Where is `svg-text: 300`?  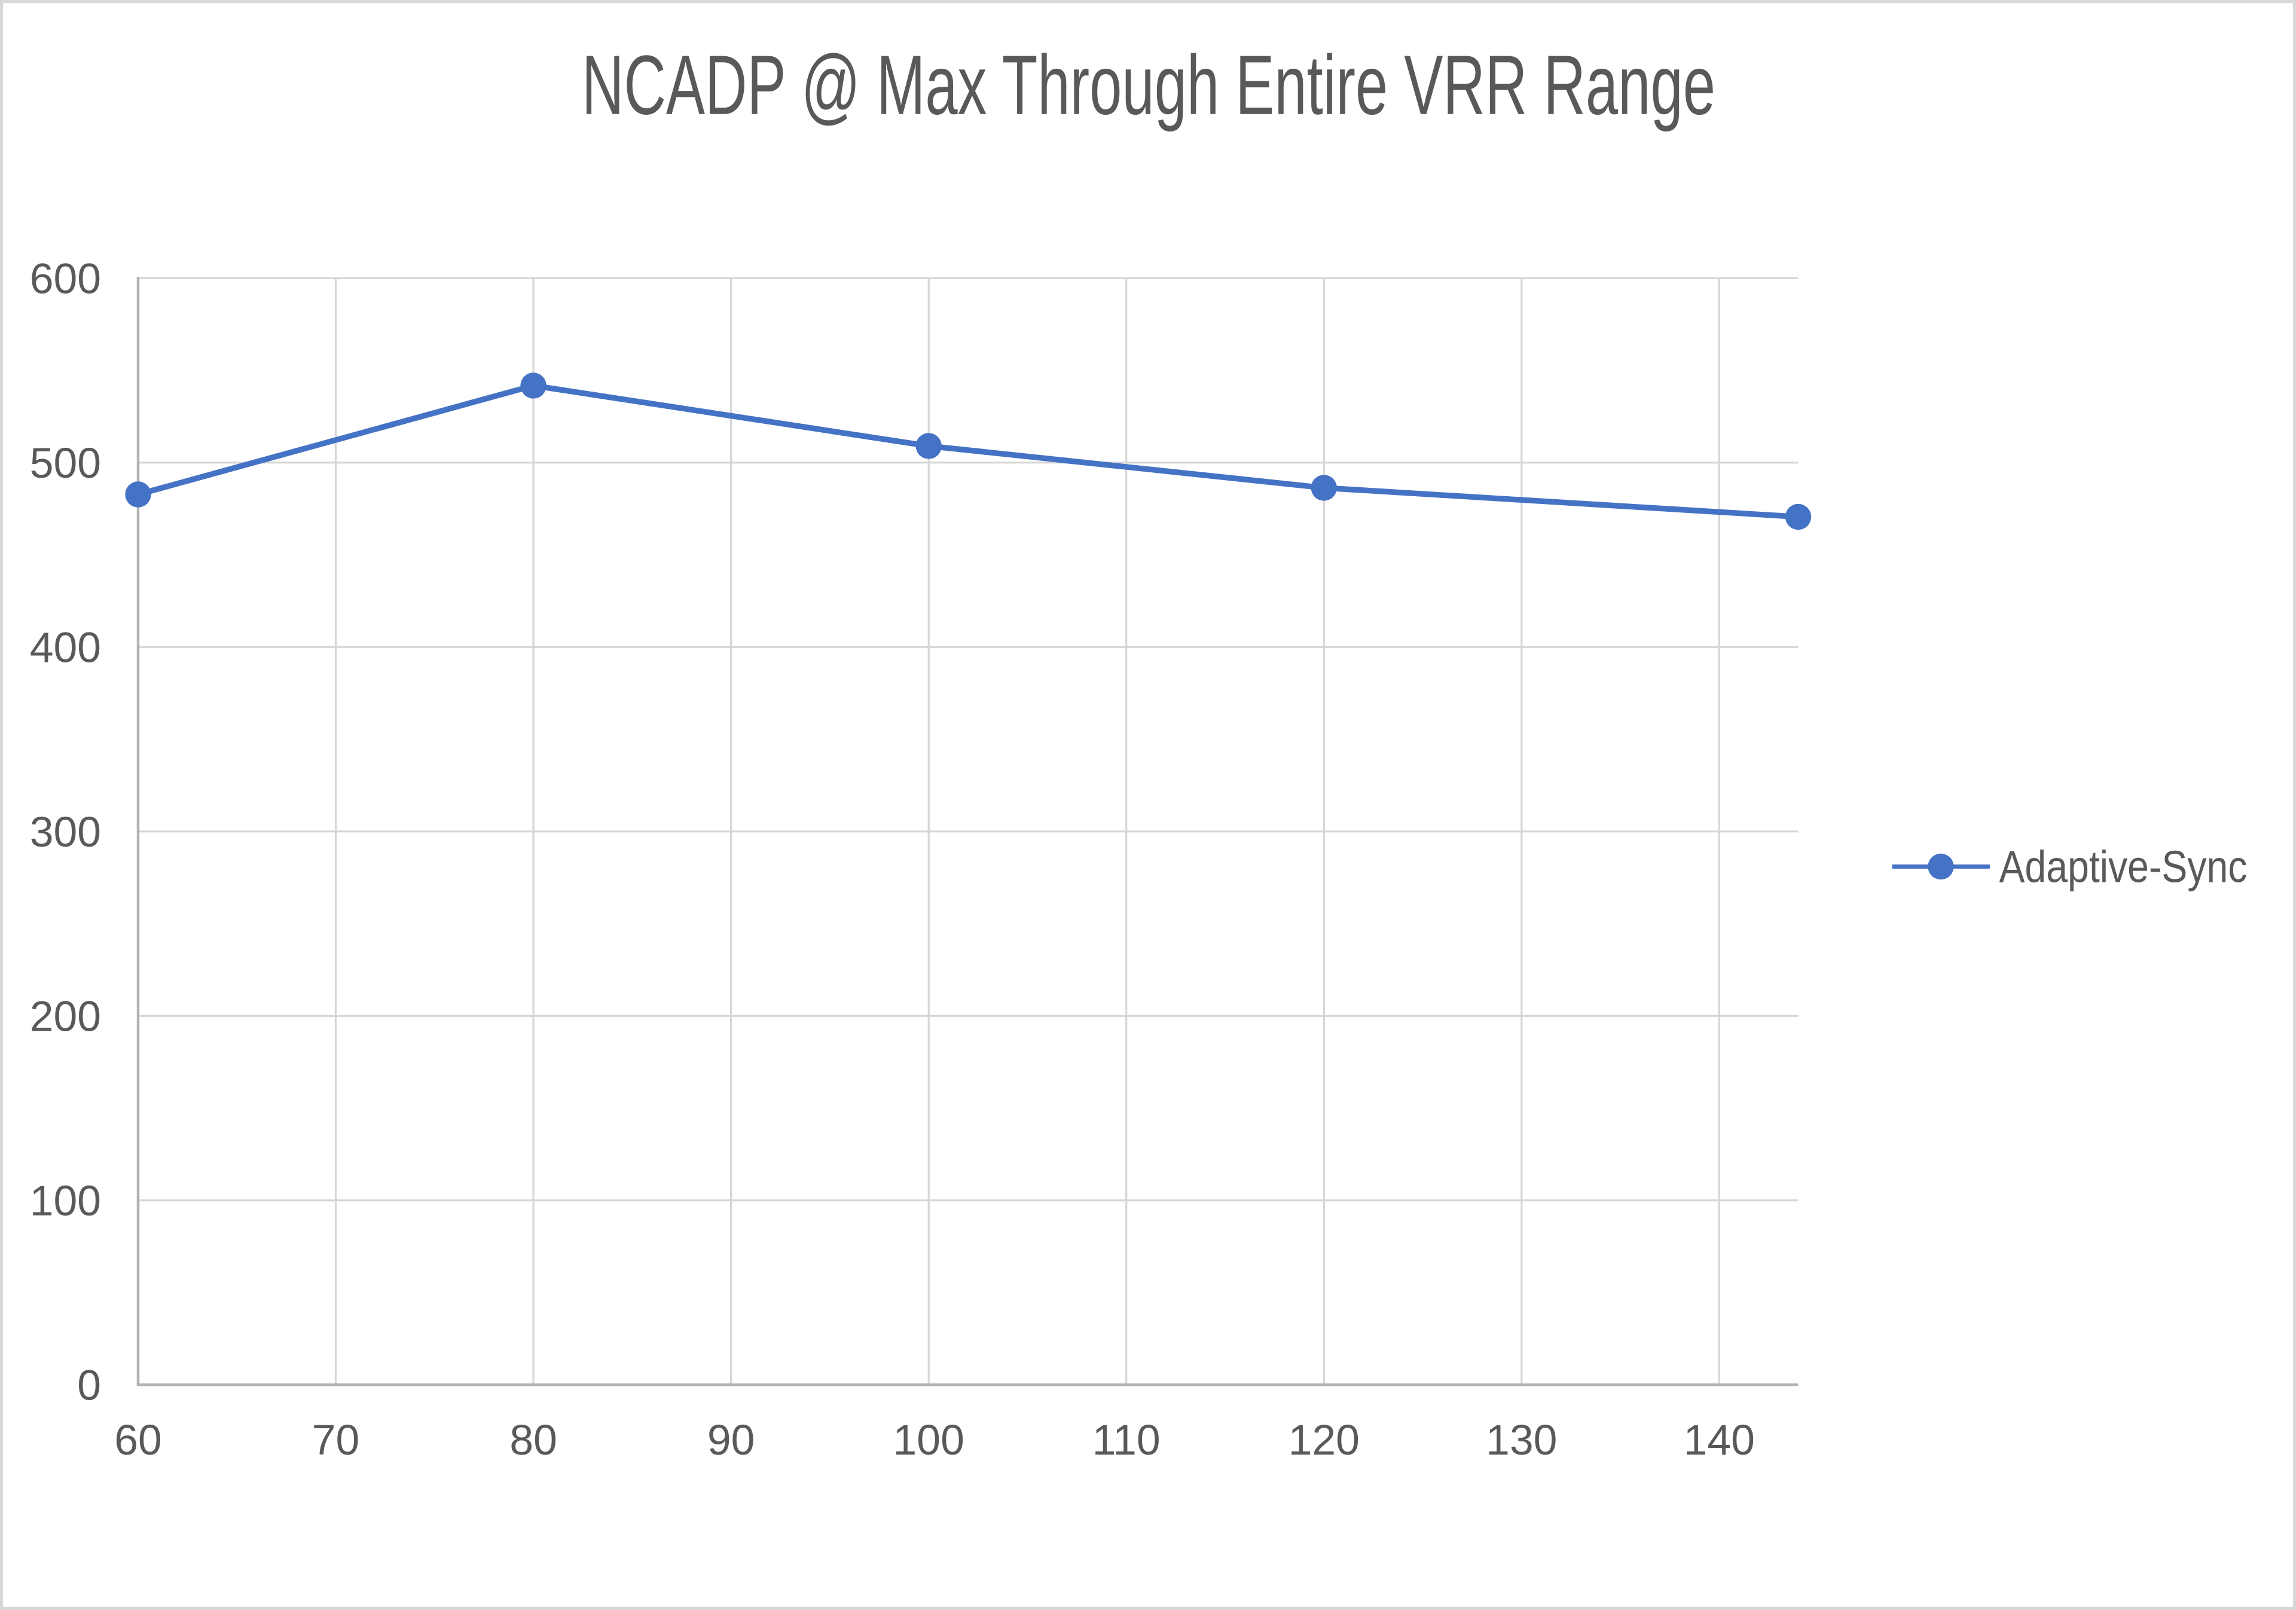
svg-text: 300 is located at coordinates (65, 832).